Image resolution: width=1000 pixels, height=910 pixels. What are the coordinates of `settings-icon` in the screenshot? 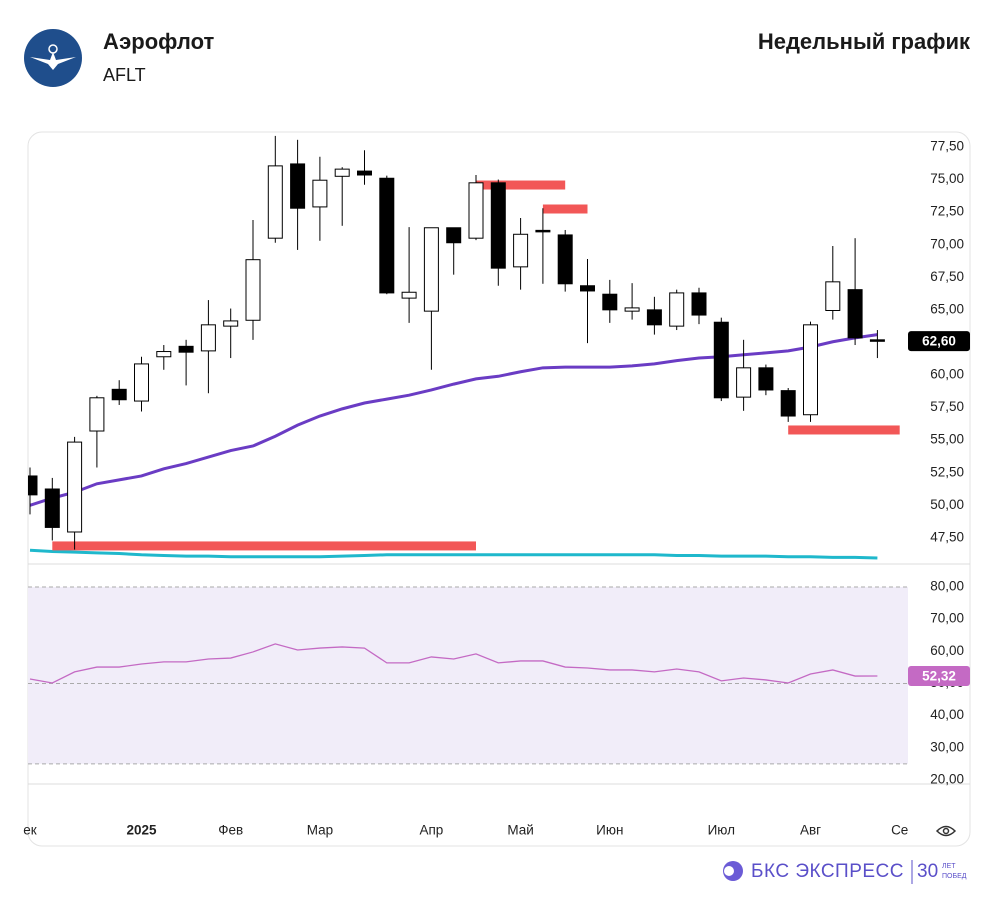 It's located at (946, 831).